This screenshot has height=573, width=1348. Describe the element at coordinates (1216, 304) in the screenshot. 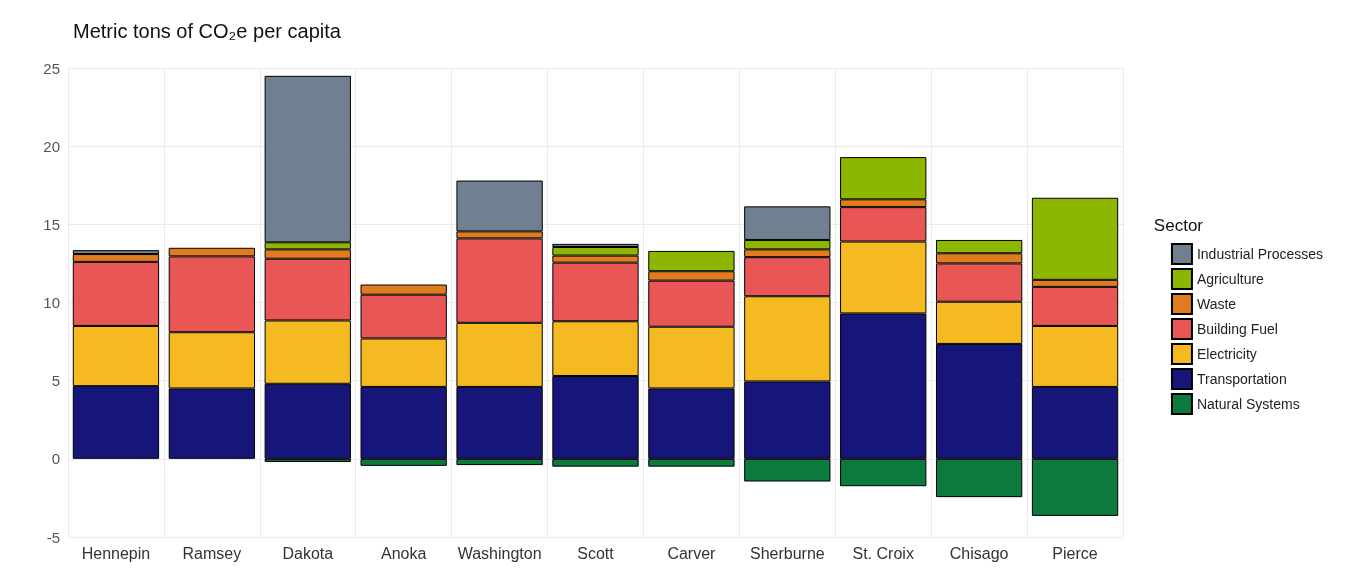

I see `legend-label: Waste` at that location.